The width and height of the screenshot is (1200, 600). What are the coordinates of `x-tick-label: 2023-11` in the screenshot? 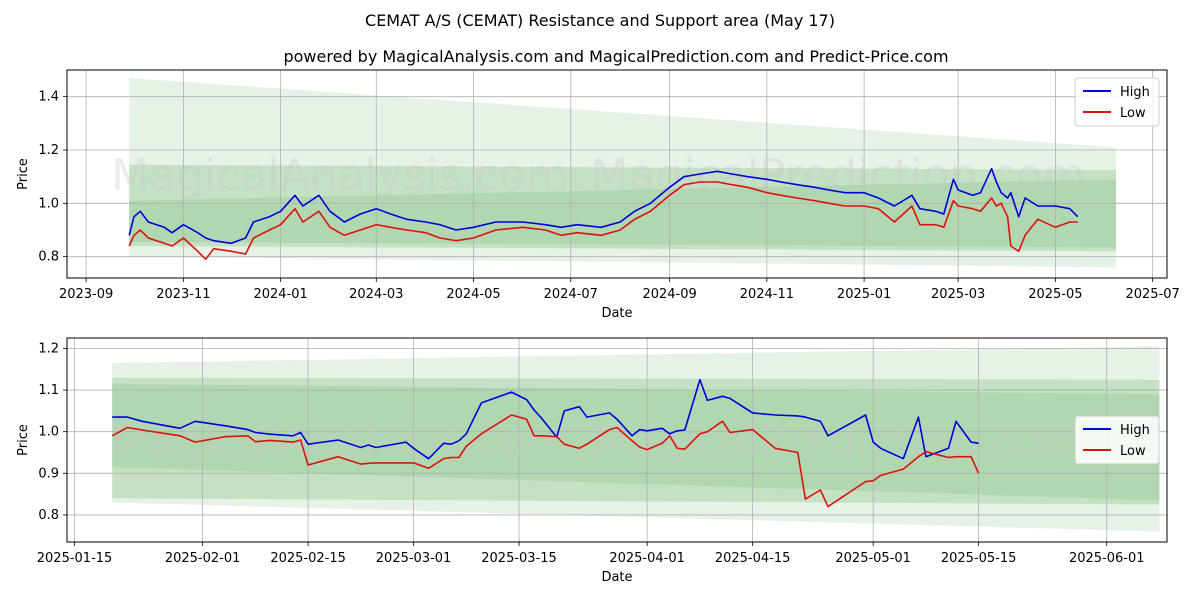 It's located at (183, 294).